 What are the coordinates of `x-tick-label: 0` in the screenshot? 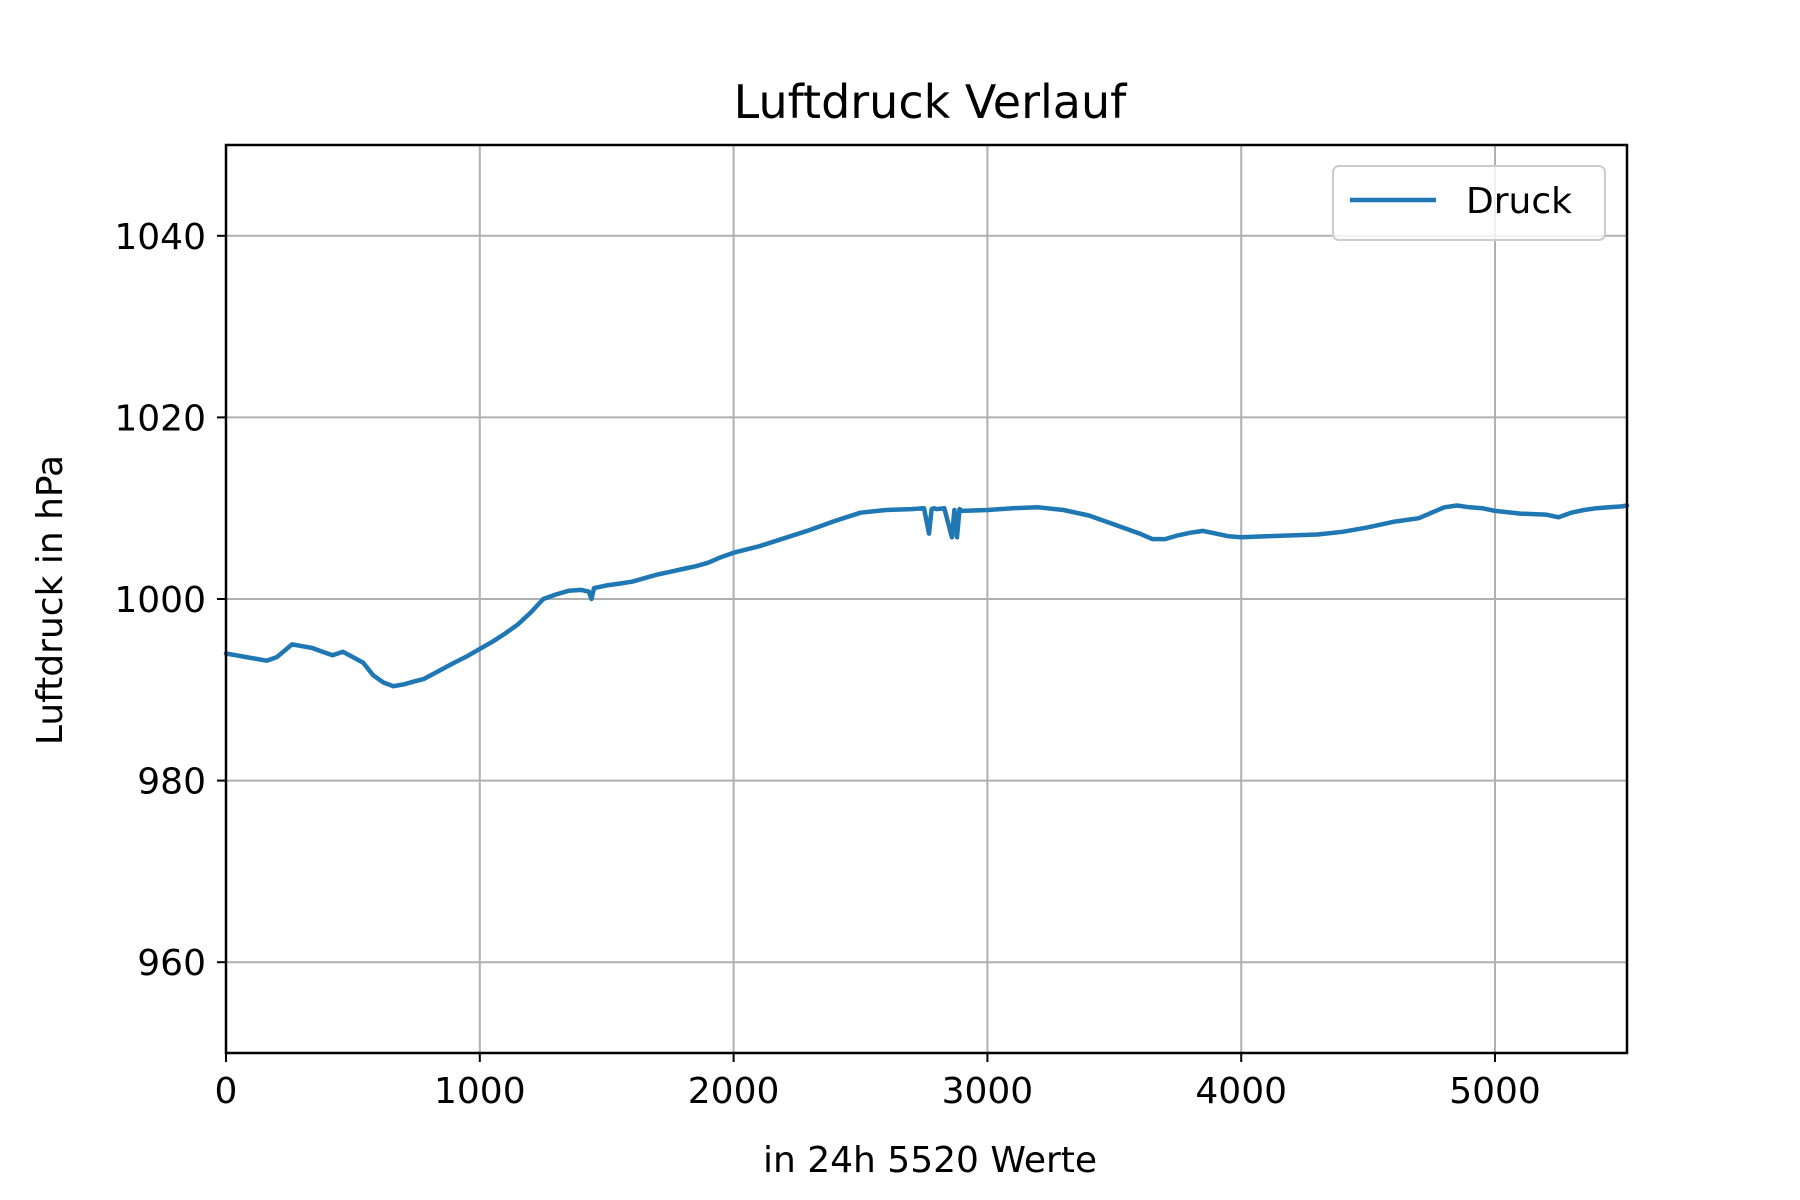 It's located at (226, 1091).